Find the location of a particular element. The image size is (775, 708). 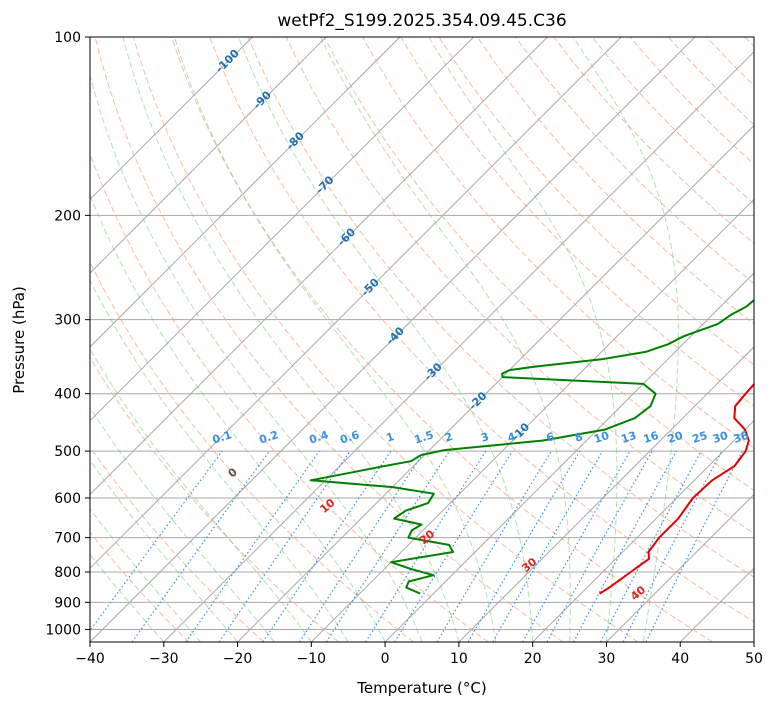

mixing-ratio-label: 2 is located at coordinates (448, 437).